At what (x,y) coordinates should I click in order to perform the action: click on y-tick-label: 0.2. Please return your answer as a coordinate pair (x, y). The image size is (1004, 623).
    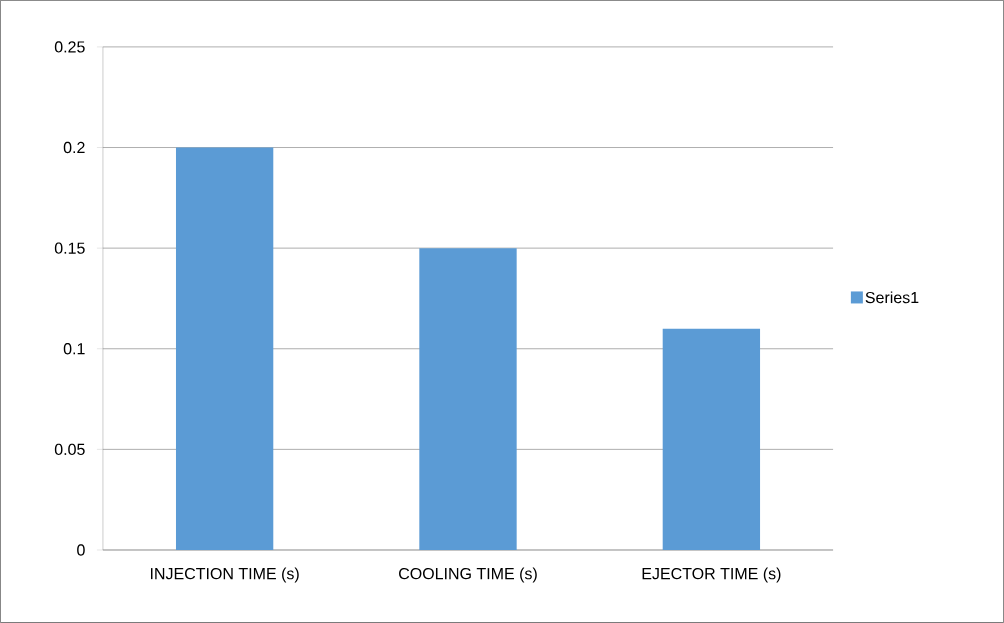
    Looking at the image, I should click on (74, 147).